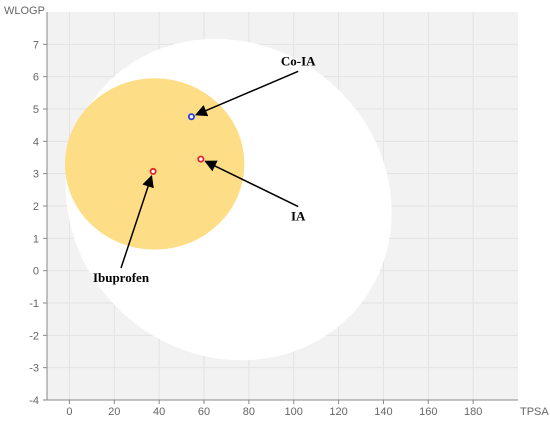  What do you see at coordinates (36, 110) in the screenshot?
I see `y-tick-label: 5` at bounding box center [36, 110].